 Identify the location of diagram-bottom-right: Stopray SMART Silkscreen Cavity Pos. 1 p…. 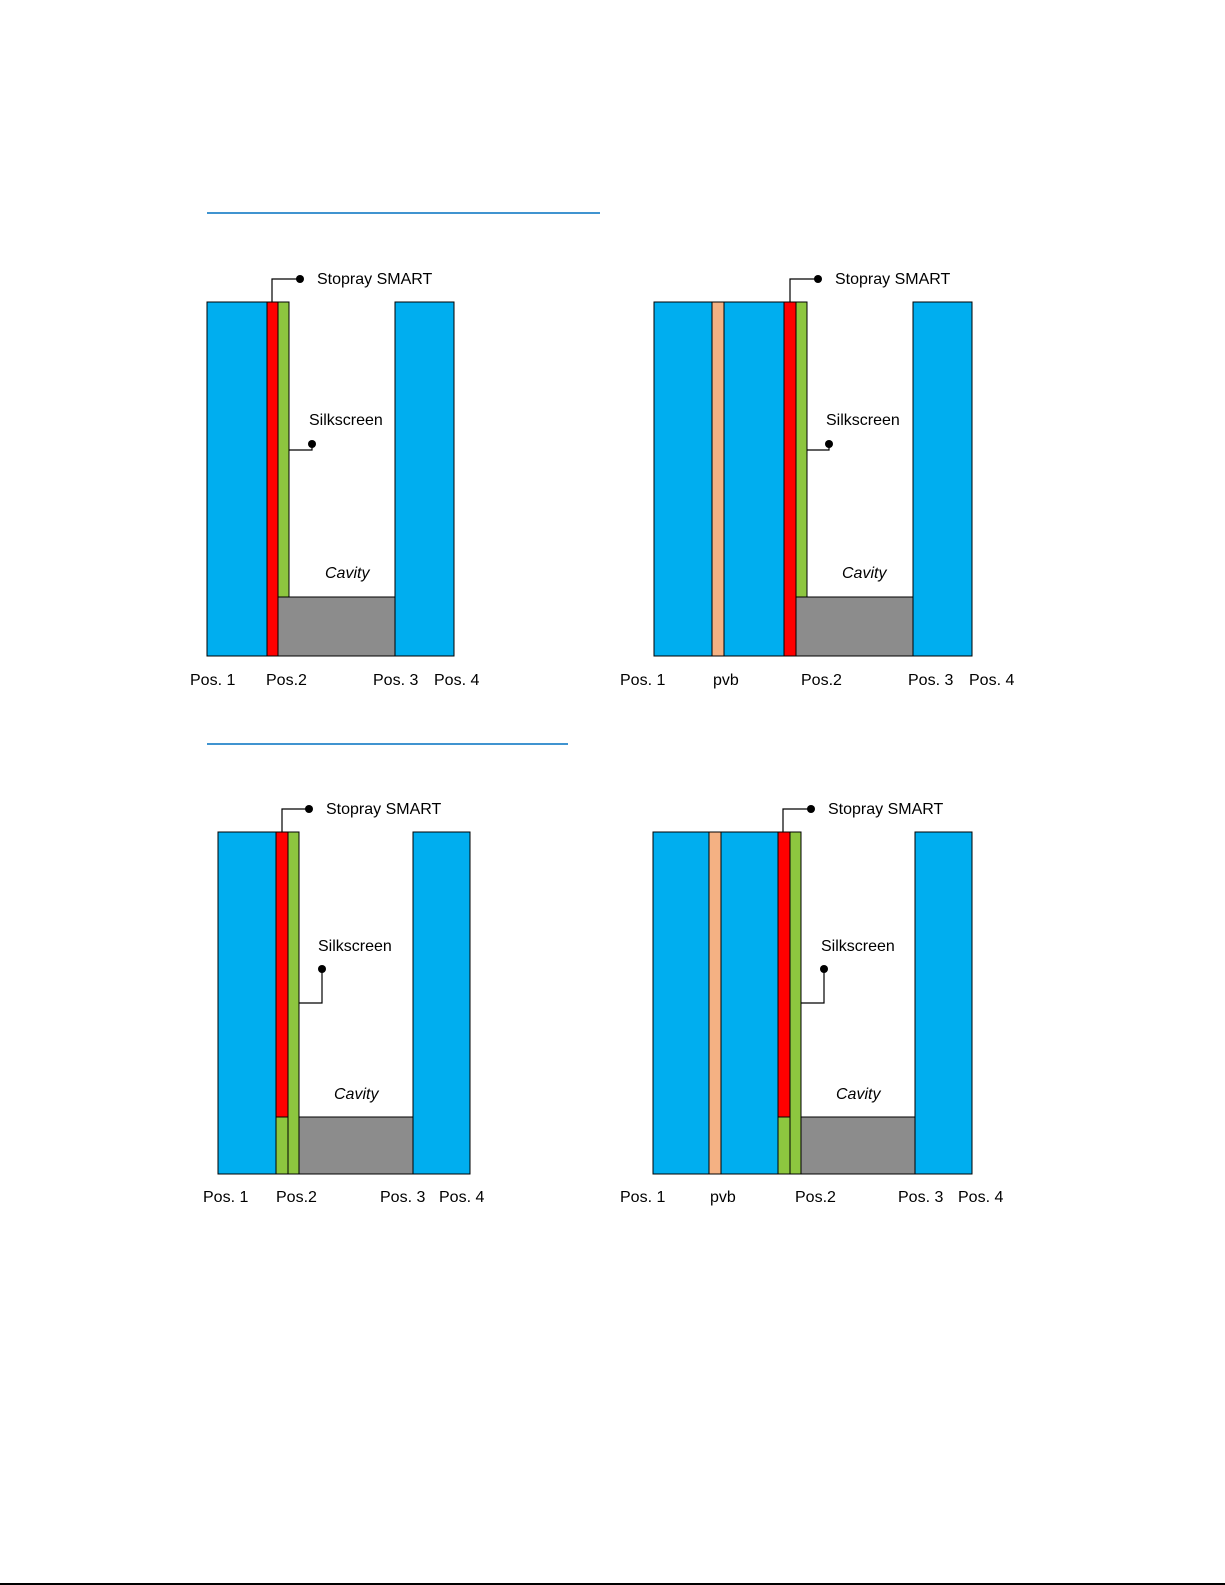
(811, 1003).